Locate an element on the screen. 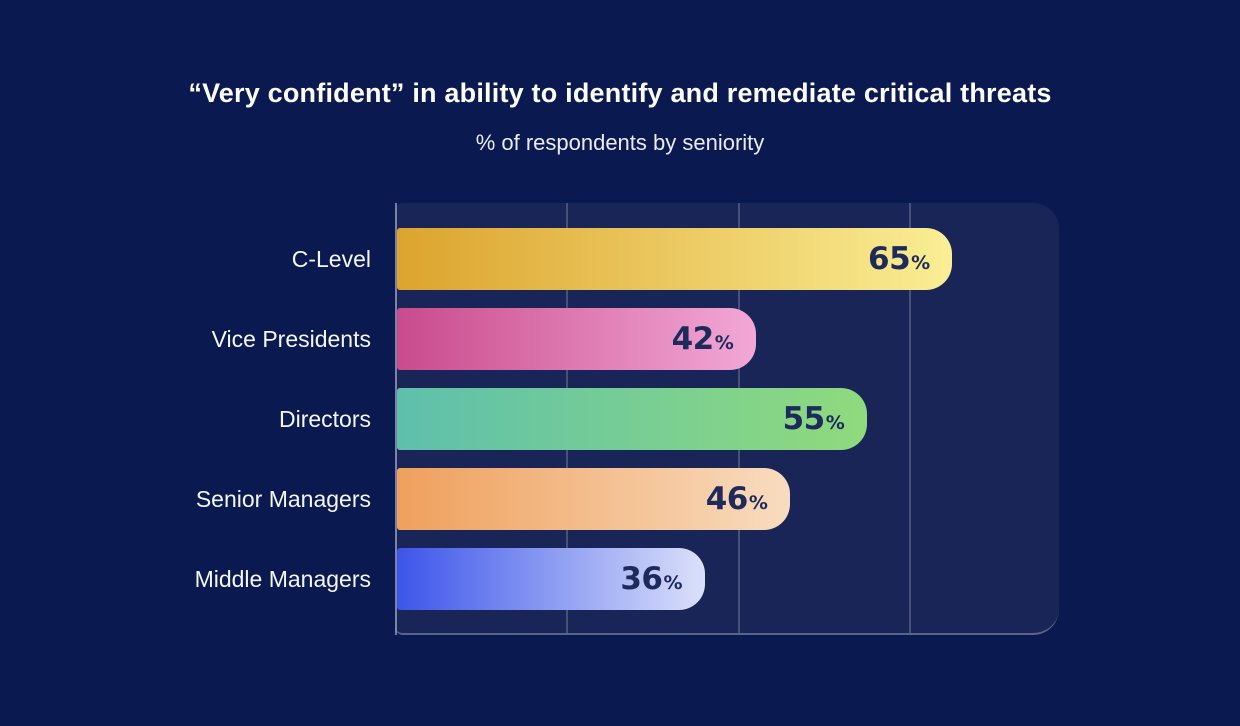 Image resolution: width=1240 pixels, height=726 pixels. bar-row-directors: Directors 55 % is located at coordinates (620, 419).